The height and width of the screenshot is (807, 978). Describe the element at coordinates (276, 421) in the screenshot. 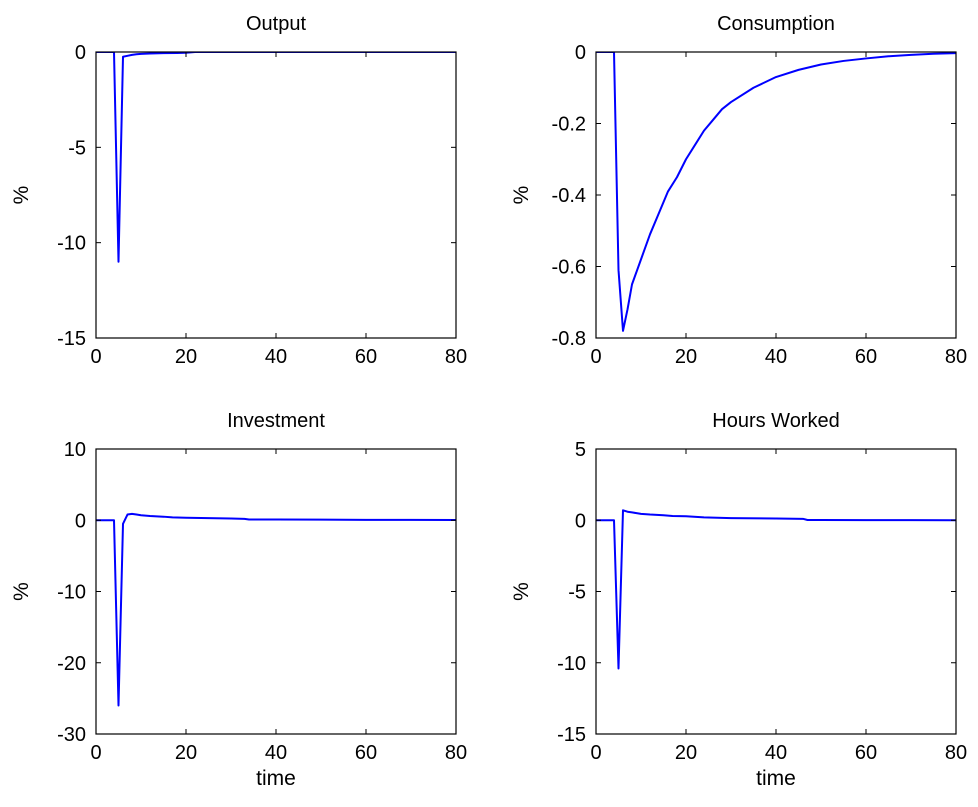

I see `chart-title: Investment` at that location.